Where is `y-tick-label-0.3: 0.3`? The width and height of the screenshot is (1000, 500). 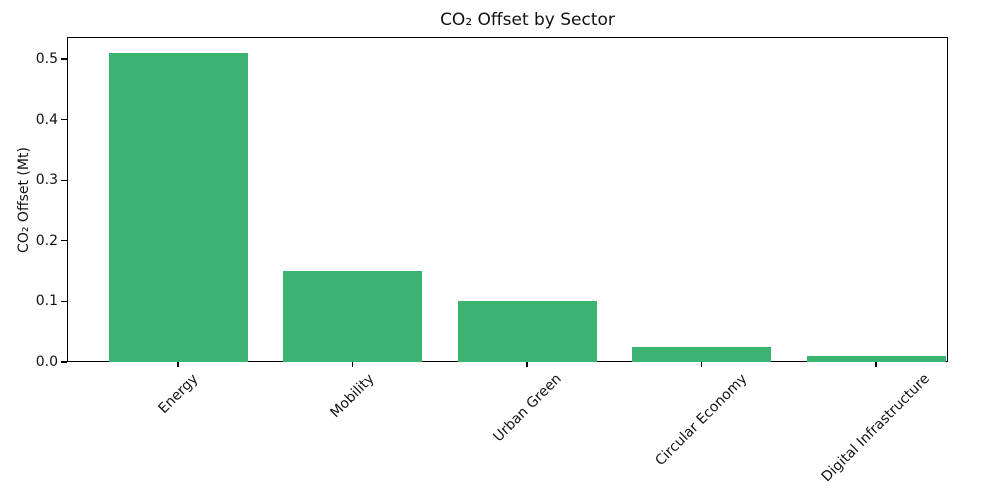 y-tick-label-0.3: 0.3 is located at coordinates (46, 180).